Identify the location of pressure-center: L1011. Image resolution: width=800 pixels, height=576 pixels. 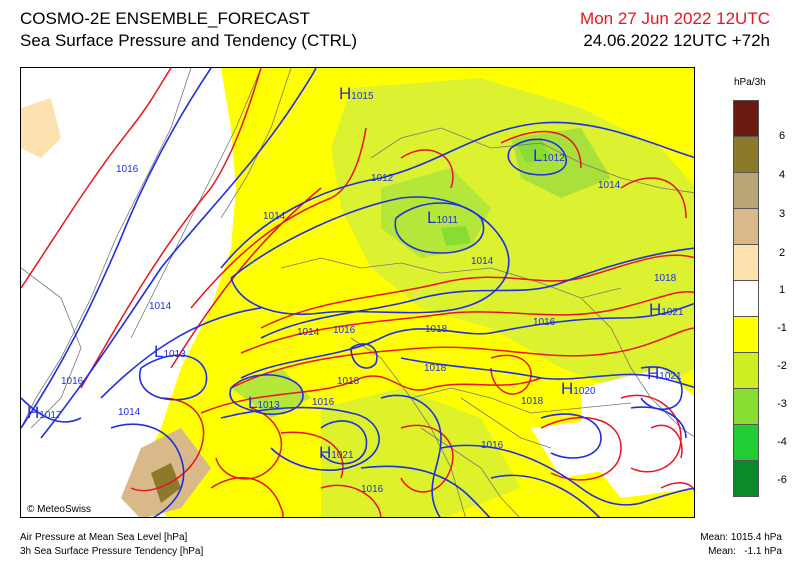
(442, 217).